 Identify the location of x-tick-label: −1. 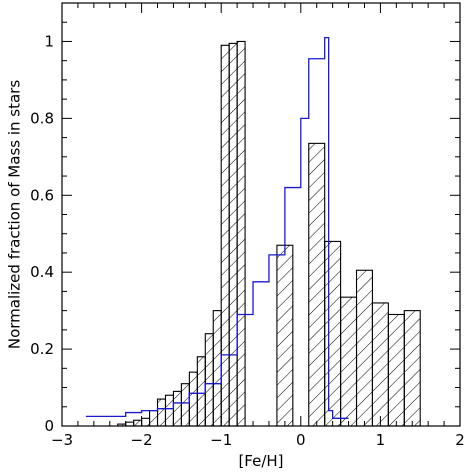
(221, 440).